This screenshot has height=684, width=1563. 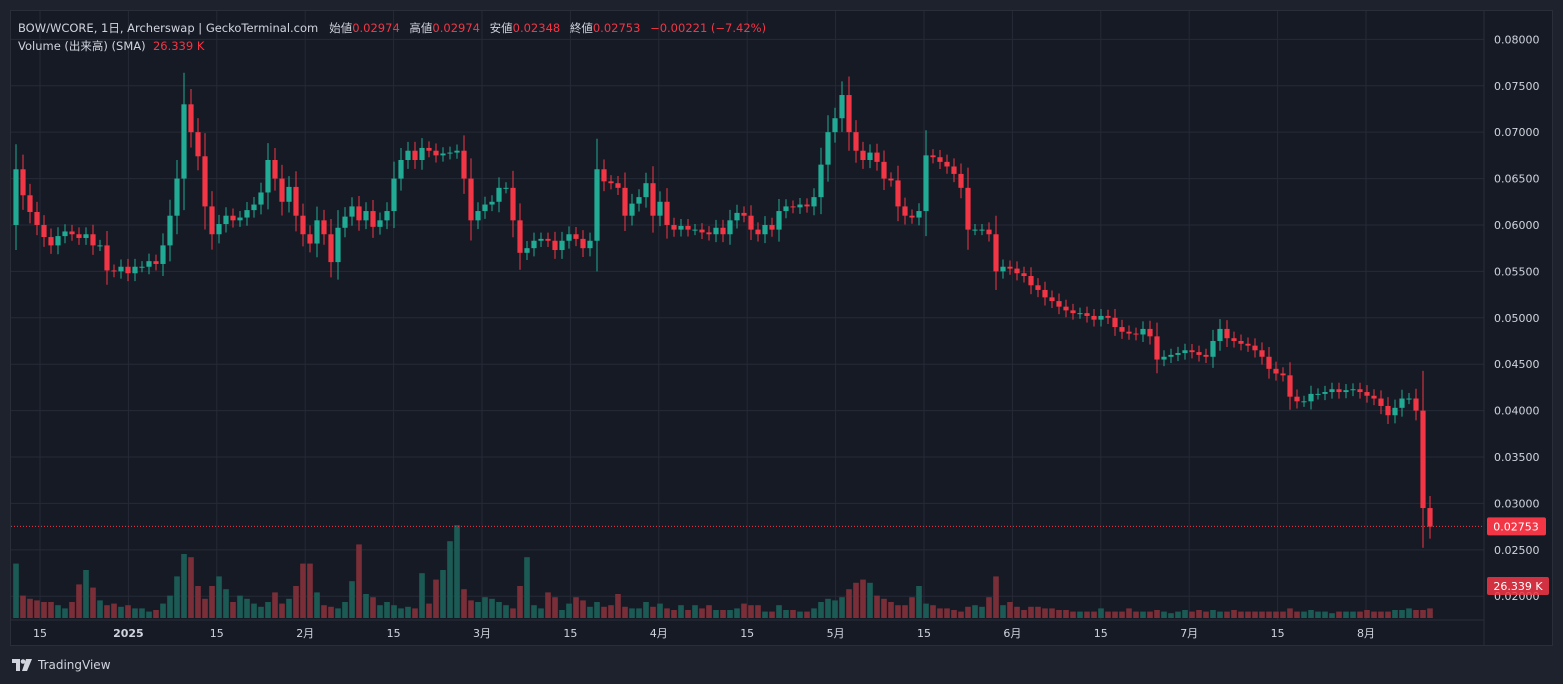 I want to click on y-tick-label: 0.04000, so click(x=1517, y=411).